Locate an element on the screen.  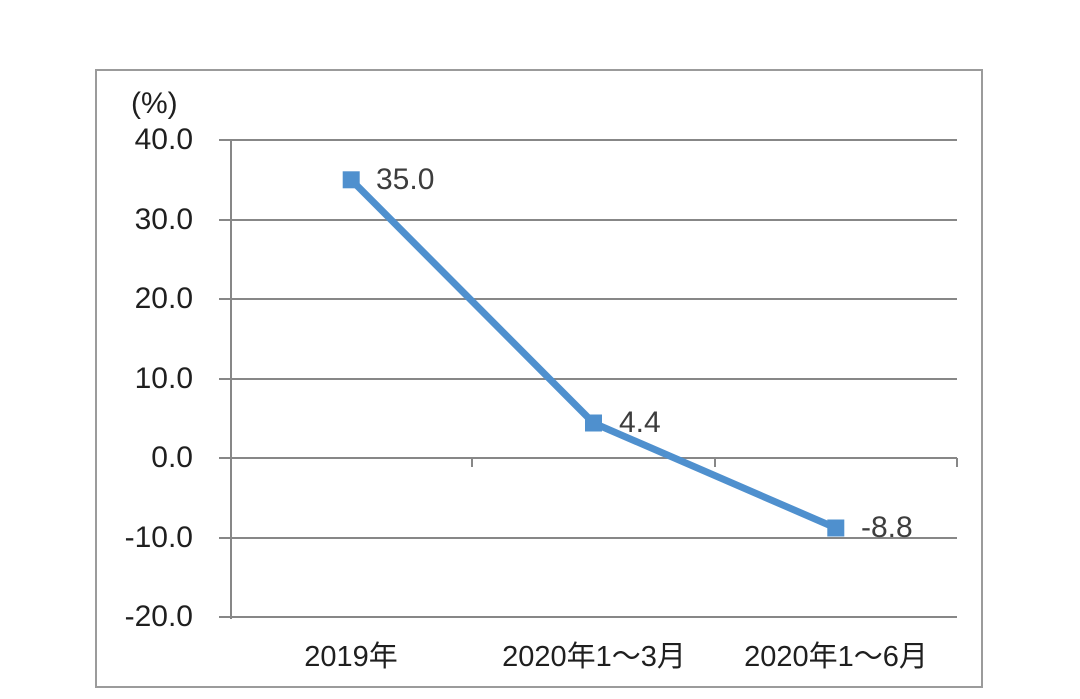
y-tick-label: 10.0 is located at coordinates (163, 378).